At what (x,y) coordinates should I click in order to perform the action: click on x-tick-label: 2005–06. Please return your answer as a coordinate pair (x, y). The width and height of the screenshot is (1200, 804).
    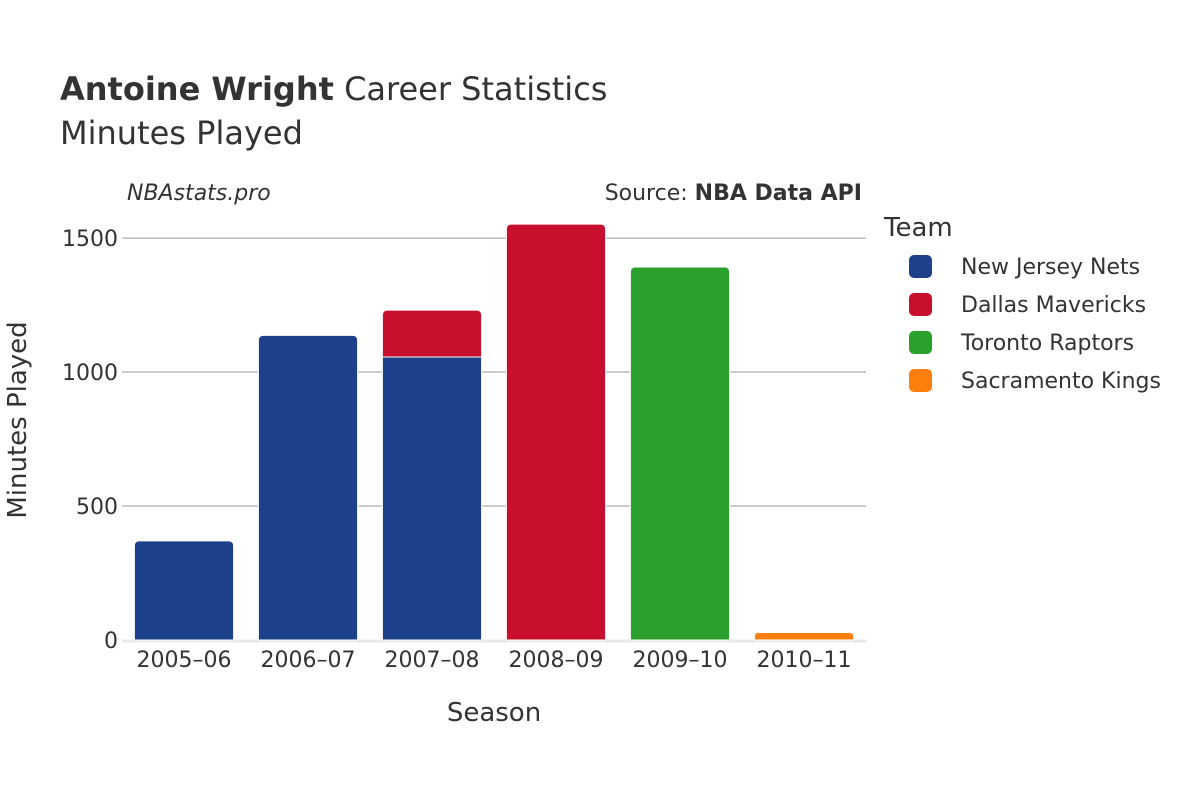
    Looking at the image, I should click on (184, 660).